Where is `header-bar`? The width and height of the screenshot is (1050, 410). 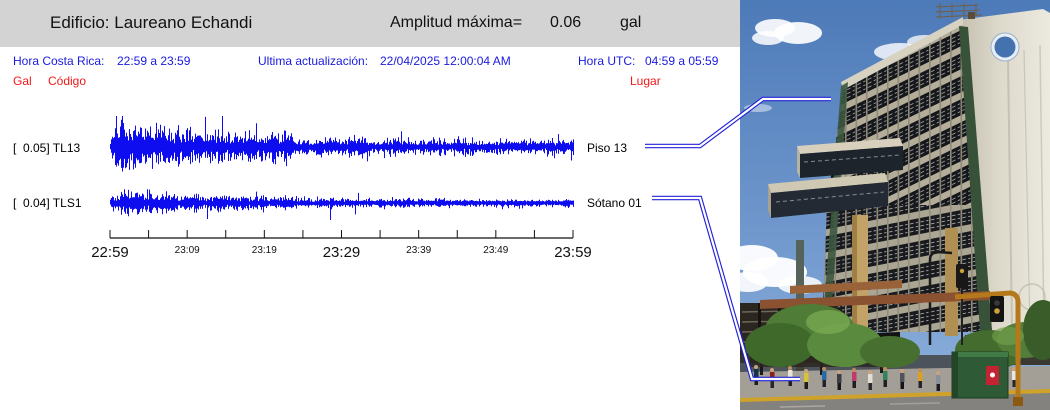 header-bar is located at coordinates (370, 23).